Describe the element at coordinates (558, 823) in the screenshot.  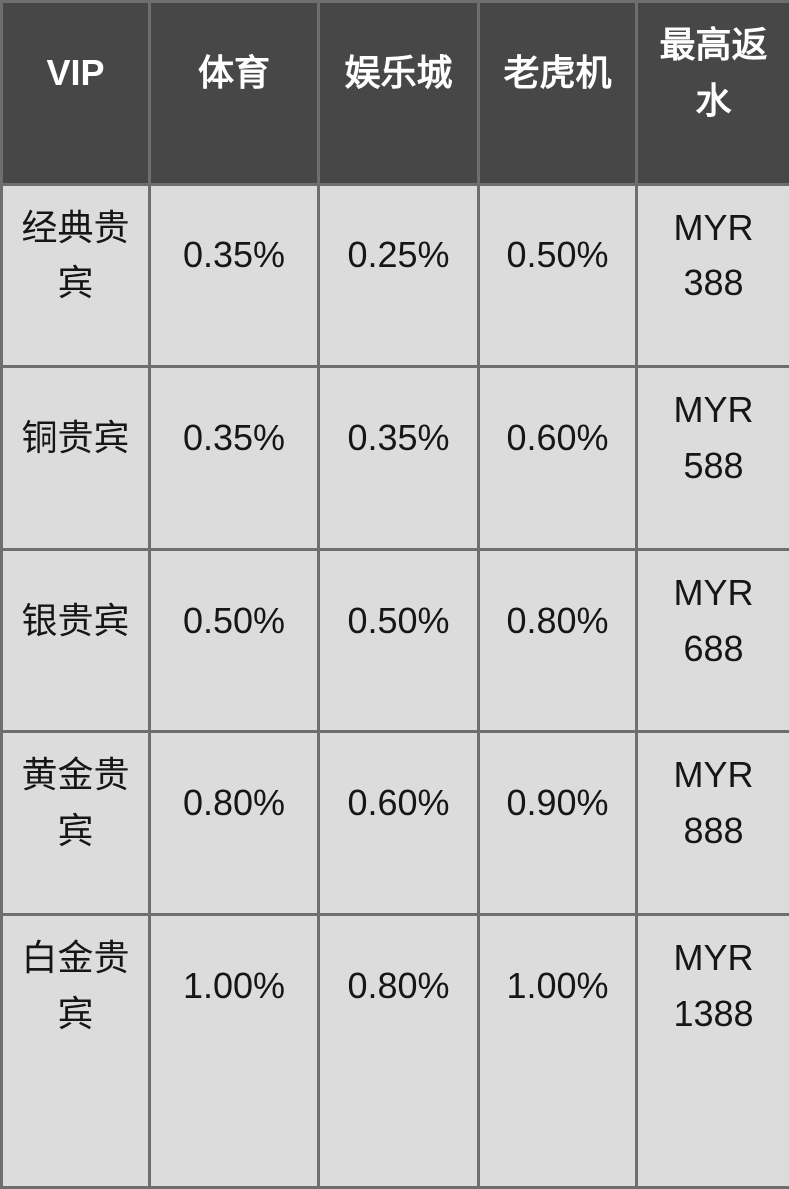
I see `slots-rebate-cell: 0.90%` at that location.